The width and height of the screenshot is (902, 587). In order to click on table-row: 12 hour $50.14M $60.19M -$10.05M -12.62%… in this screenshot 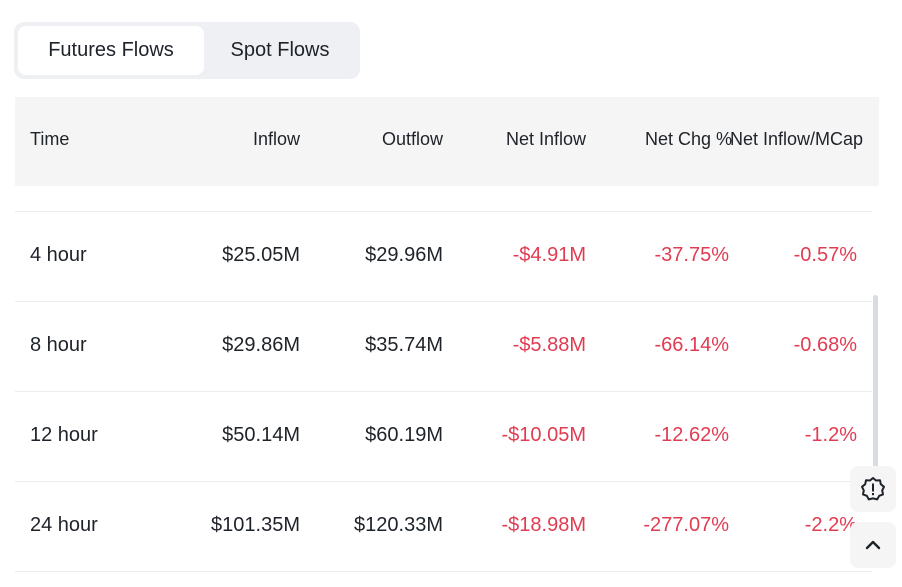, I will do `click(443, 436)`.